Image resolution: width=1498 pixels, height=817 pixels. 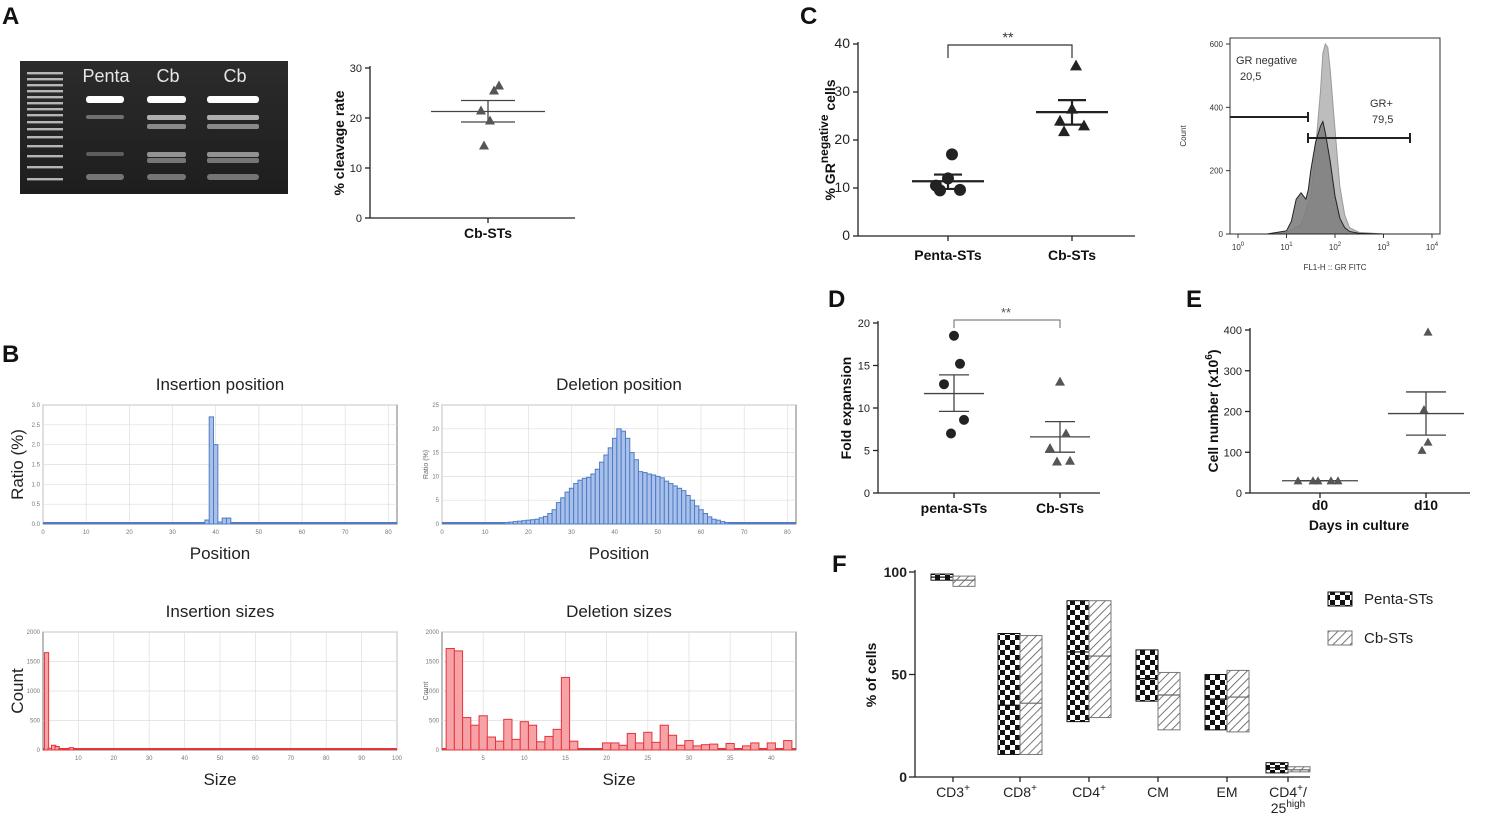 I want to click on legend-label: Cb-STs, so click(x=1388, y=638).